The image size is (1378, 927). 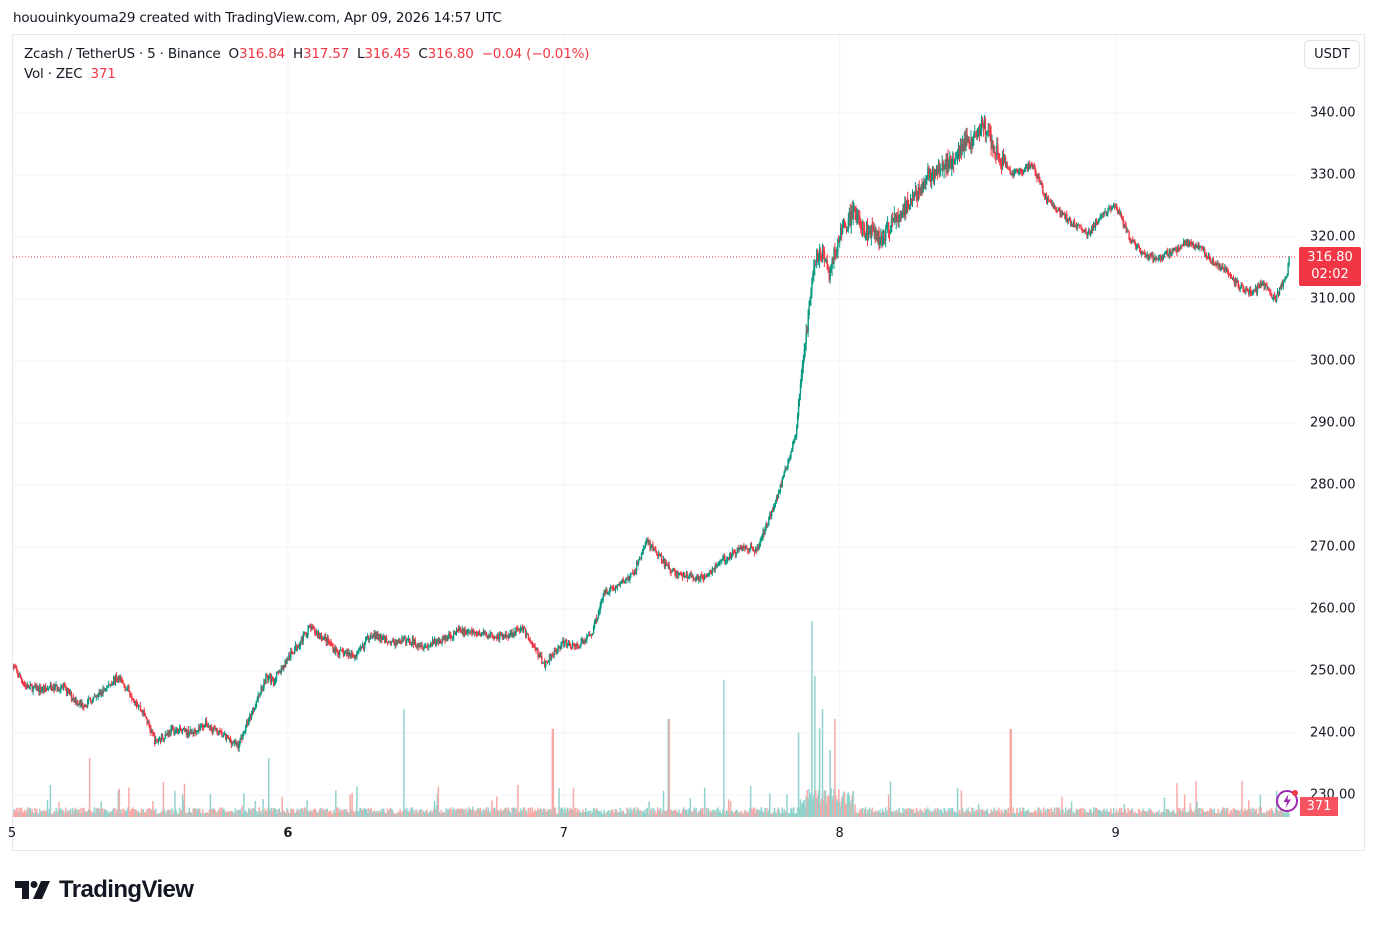 I want to click on legend-open-label: O, so click(x=234, y=54).